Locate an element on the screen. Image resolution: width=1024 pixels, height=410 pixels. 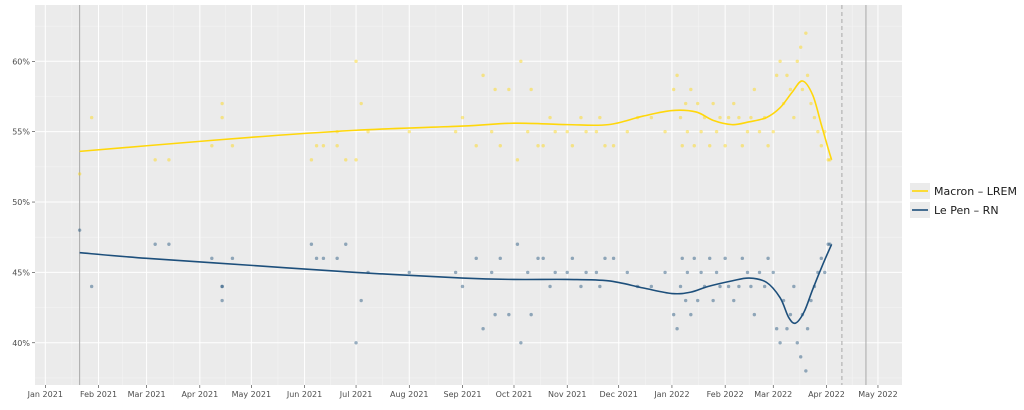
y-tick-label: 60% is located at coordinates (21, 61).